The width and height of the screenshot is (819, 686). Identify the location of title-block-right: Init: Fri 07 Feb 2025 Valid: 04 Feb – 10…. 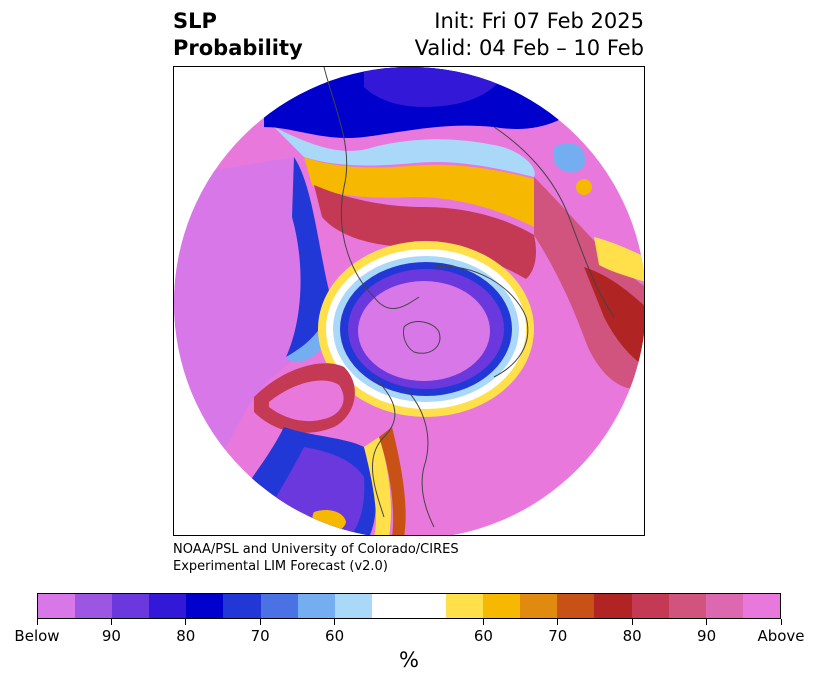
(529, 35).